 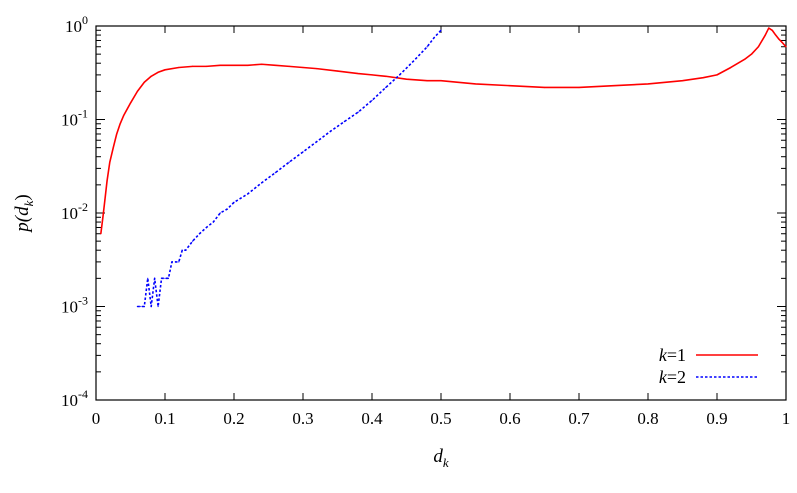 What do you see at coordinates (74, 305) in the screenshot?
I see `y-tick-label: 10⁻³` at bounding box center [74, 305].